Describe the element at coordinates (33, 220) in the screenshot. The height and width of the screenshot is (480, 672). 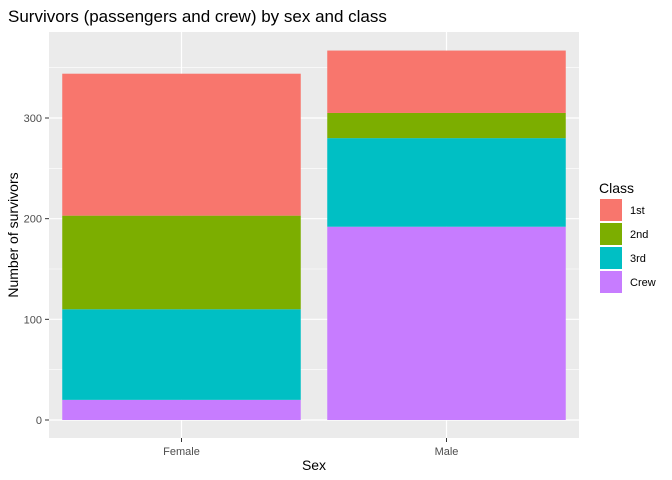
I see `y-tick-label: 200` at that location.